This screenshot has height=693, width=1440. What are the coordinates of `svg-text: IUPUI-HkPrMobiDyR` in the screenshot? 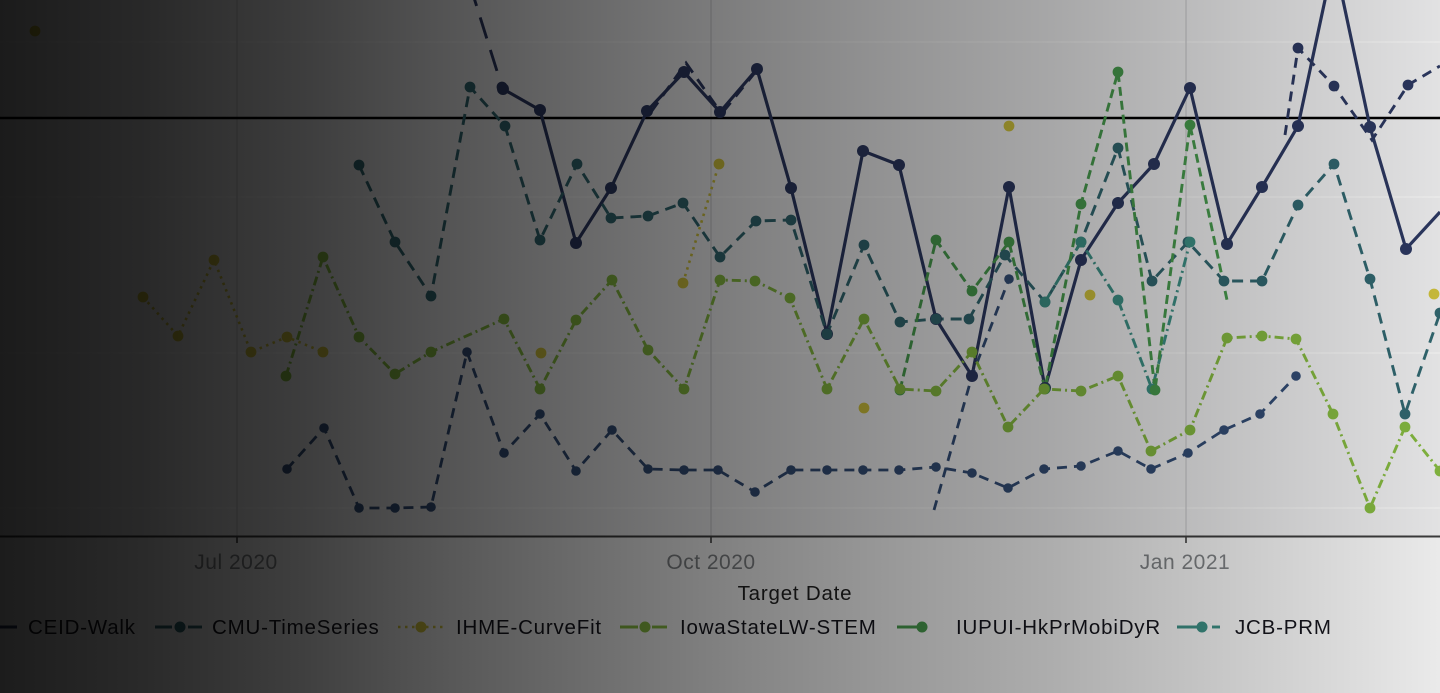 It's located at (1058, 627).